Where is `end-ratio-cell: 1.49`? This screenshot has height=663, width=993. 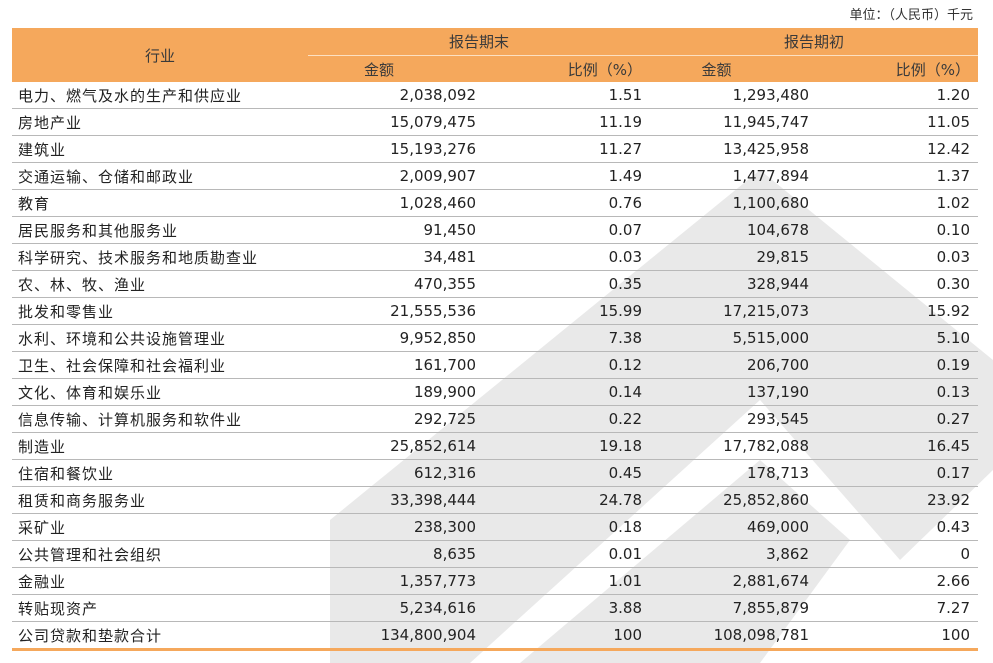 end-ratio-cell: 1.49 is located at coordinates (567, 176).